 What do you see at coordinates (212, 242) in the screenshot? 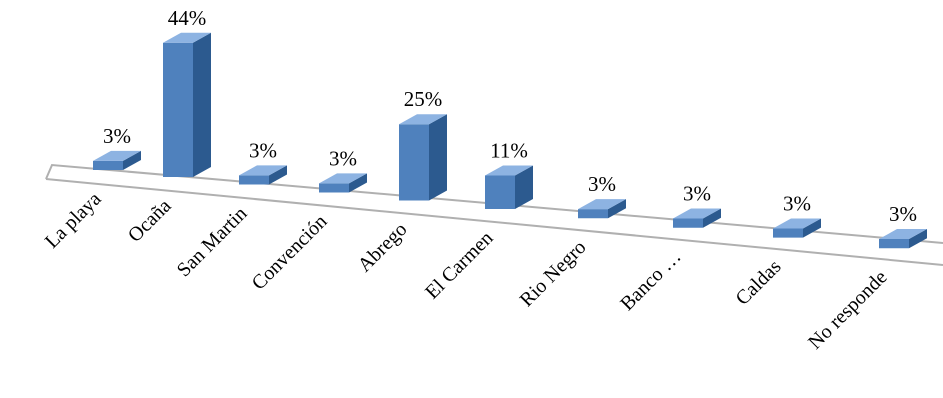
I see `category-label: San Martin` at bounding box center [212, 242].